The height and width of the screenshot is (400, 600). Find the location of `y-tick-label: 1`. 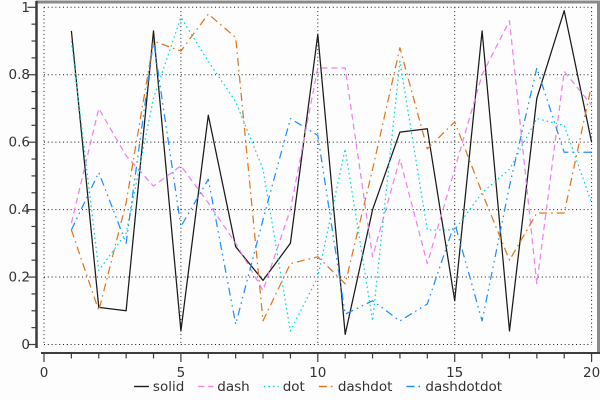

y-tick-label: 1 is located at coordinates (25, 8).